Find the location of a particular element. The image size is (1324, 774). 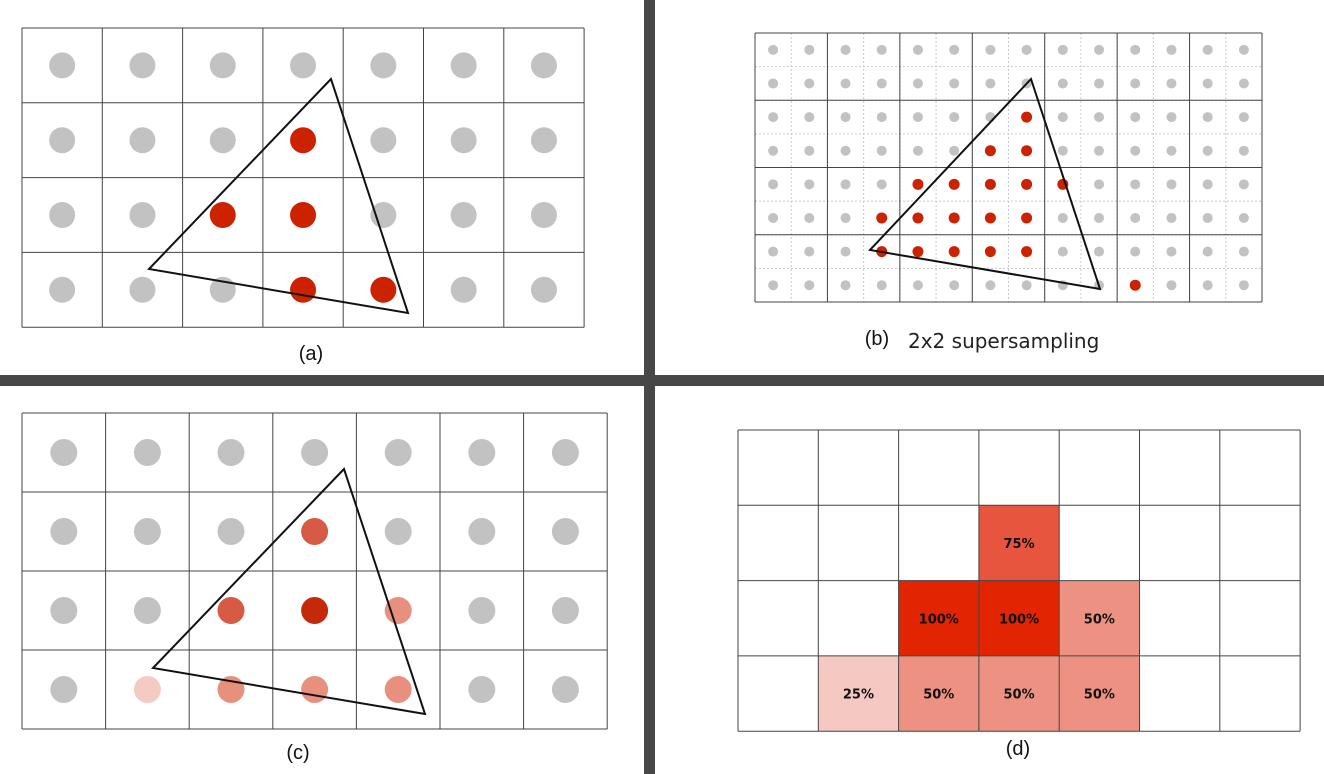

divider-vertical is located at coordinates (649, 387).